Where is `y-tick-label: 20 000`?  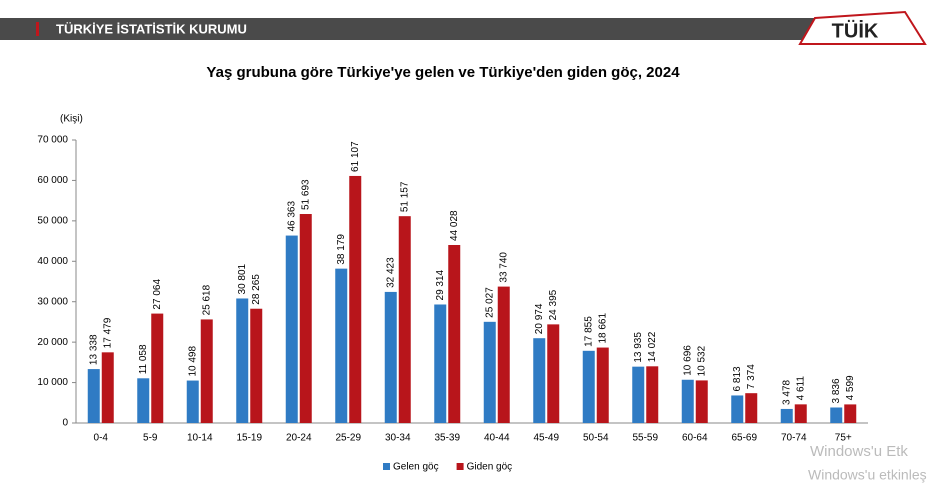
y-tick-label: 20 000 is located at coordinates (52, 342).